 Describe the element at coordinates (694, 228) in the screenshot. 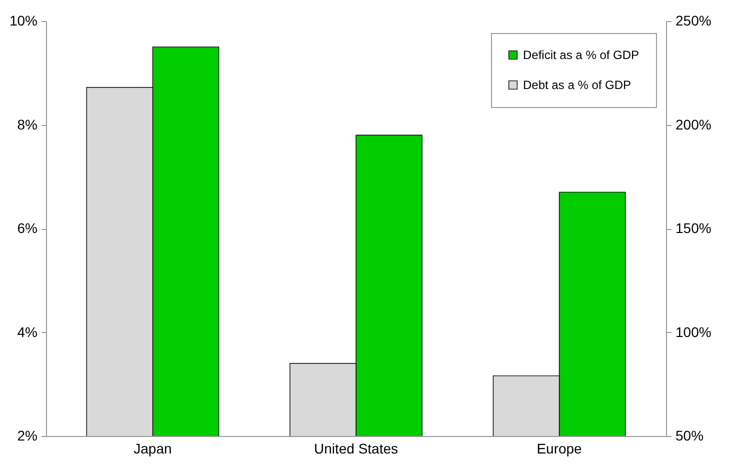

I see `y2-tick-label: 150%` at that location.